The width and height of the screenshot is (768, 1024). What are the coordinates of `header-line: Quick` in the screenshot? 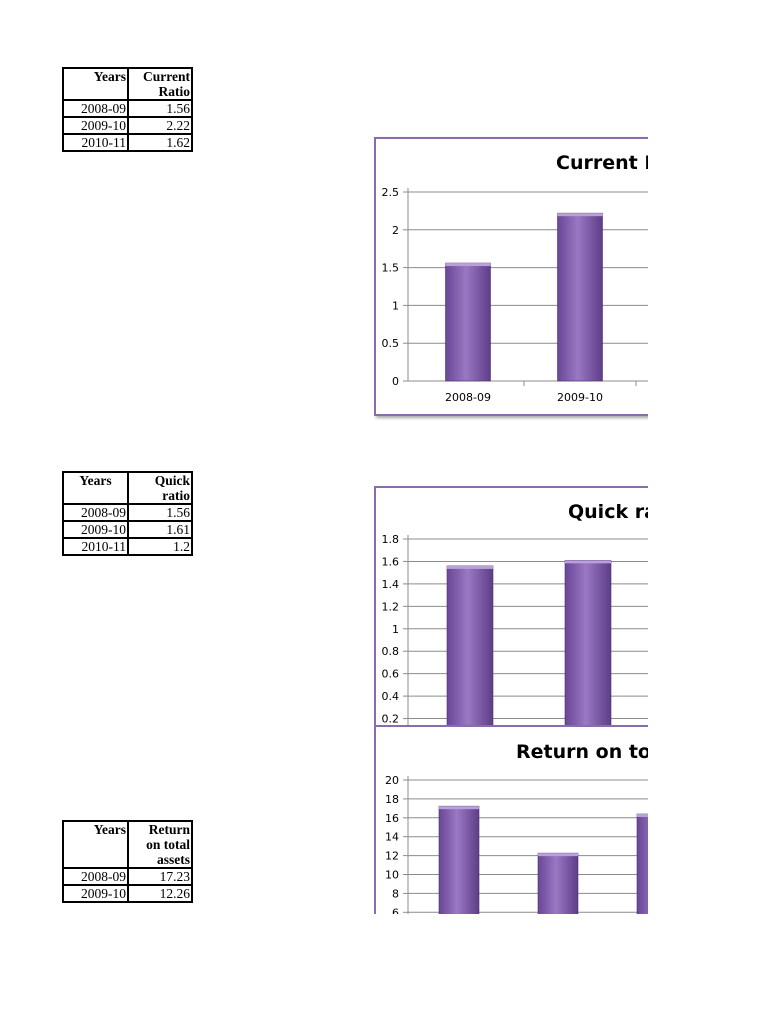 It's located at (172, 480).